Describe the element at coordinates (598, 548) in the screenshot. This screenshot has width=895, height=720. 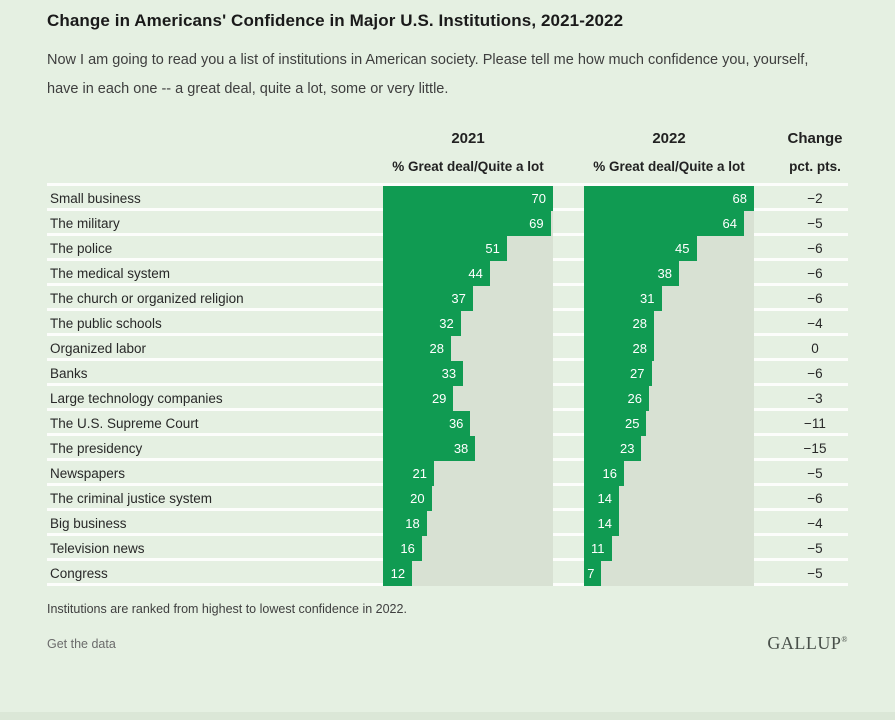
I see `bar-2022: 11` at that location.